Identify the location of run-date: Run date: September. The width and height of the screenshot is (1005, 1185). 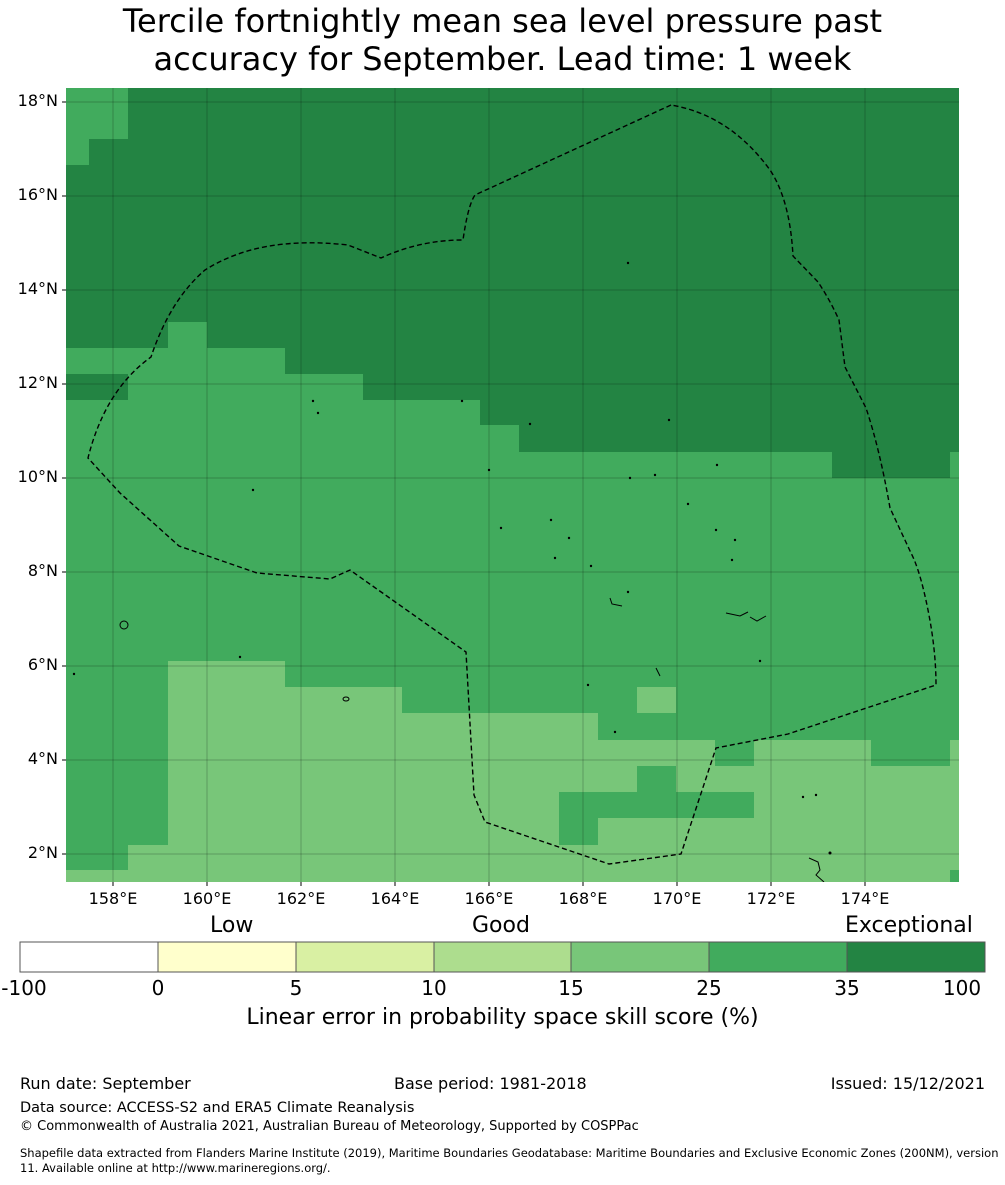
(105, 1083).